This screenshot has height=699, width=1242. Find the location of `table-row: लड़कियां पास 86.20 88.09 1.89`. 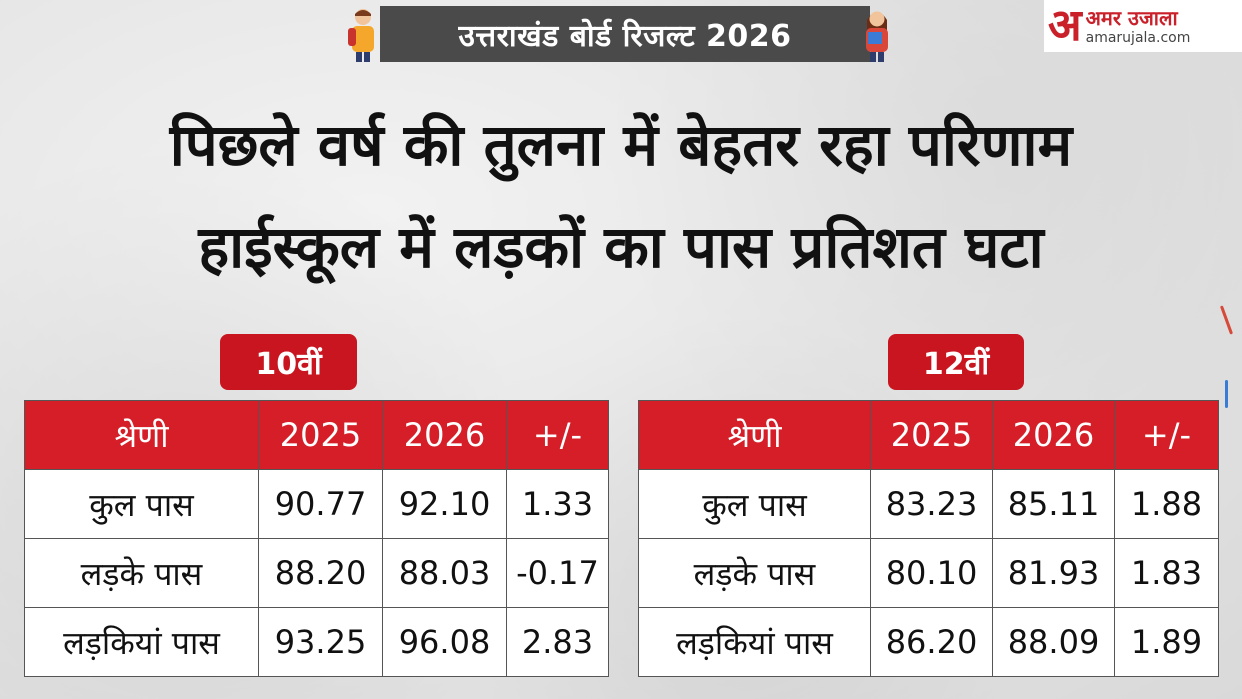

table-row: लड़कियां पास 86.20 88.09 1.89 is located at coordinates (928, 642).